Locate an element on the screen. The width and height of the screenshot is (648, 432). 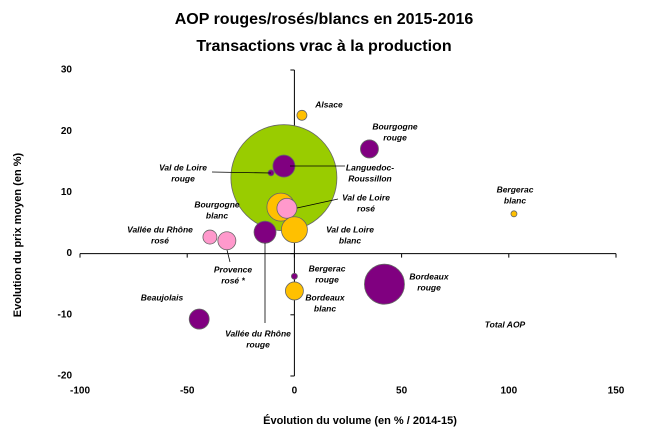
chart-title: AOP rouges/rosés/blancs en 2015-2016 is located at coordinates (324, 19).